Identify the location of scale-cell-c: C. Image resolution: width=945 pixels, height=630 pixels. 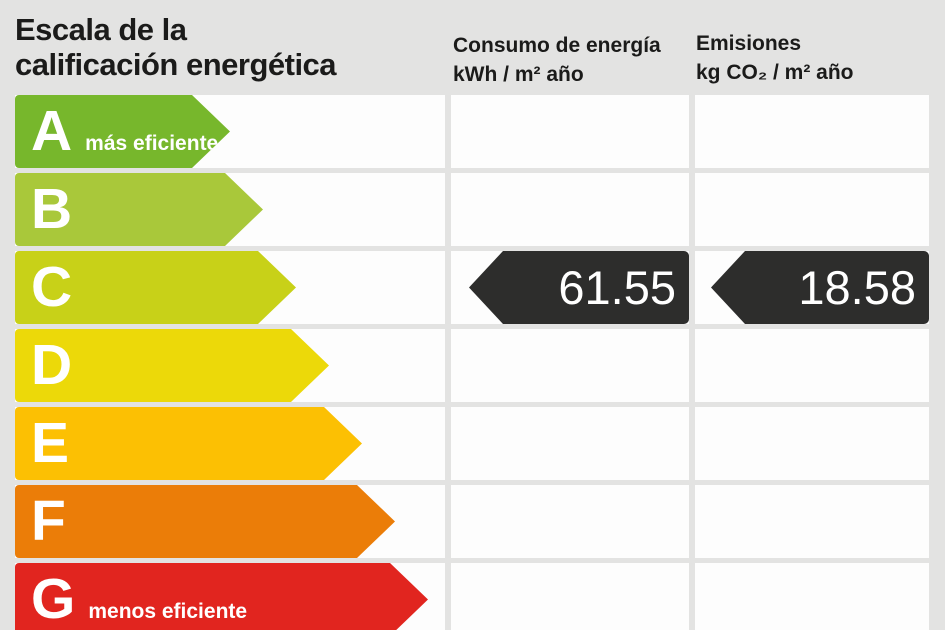
(230, 287).